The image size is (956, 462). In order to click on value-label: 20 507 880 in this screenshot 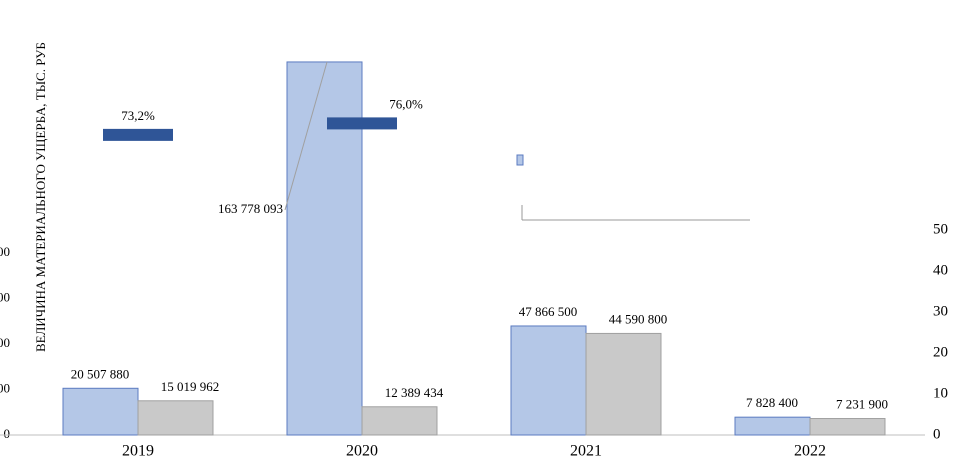, I will do `click(100, 373)`.